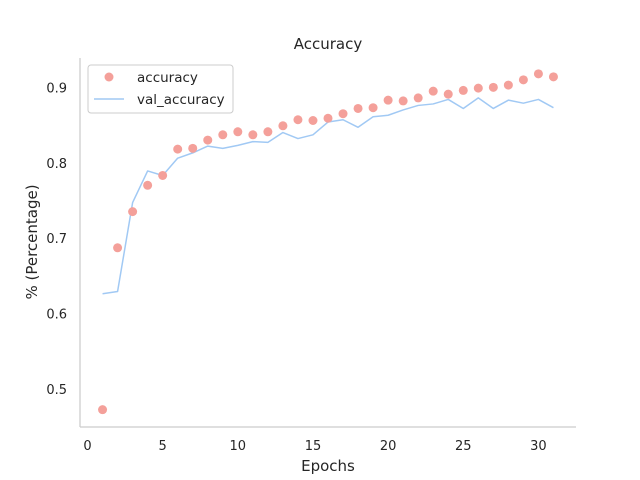 The width and height of the screenshot is (640, 480). I want to click on legend-label-accuracy: accuracy, so click(167, 78).